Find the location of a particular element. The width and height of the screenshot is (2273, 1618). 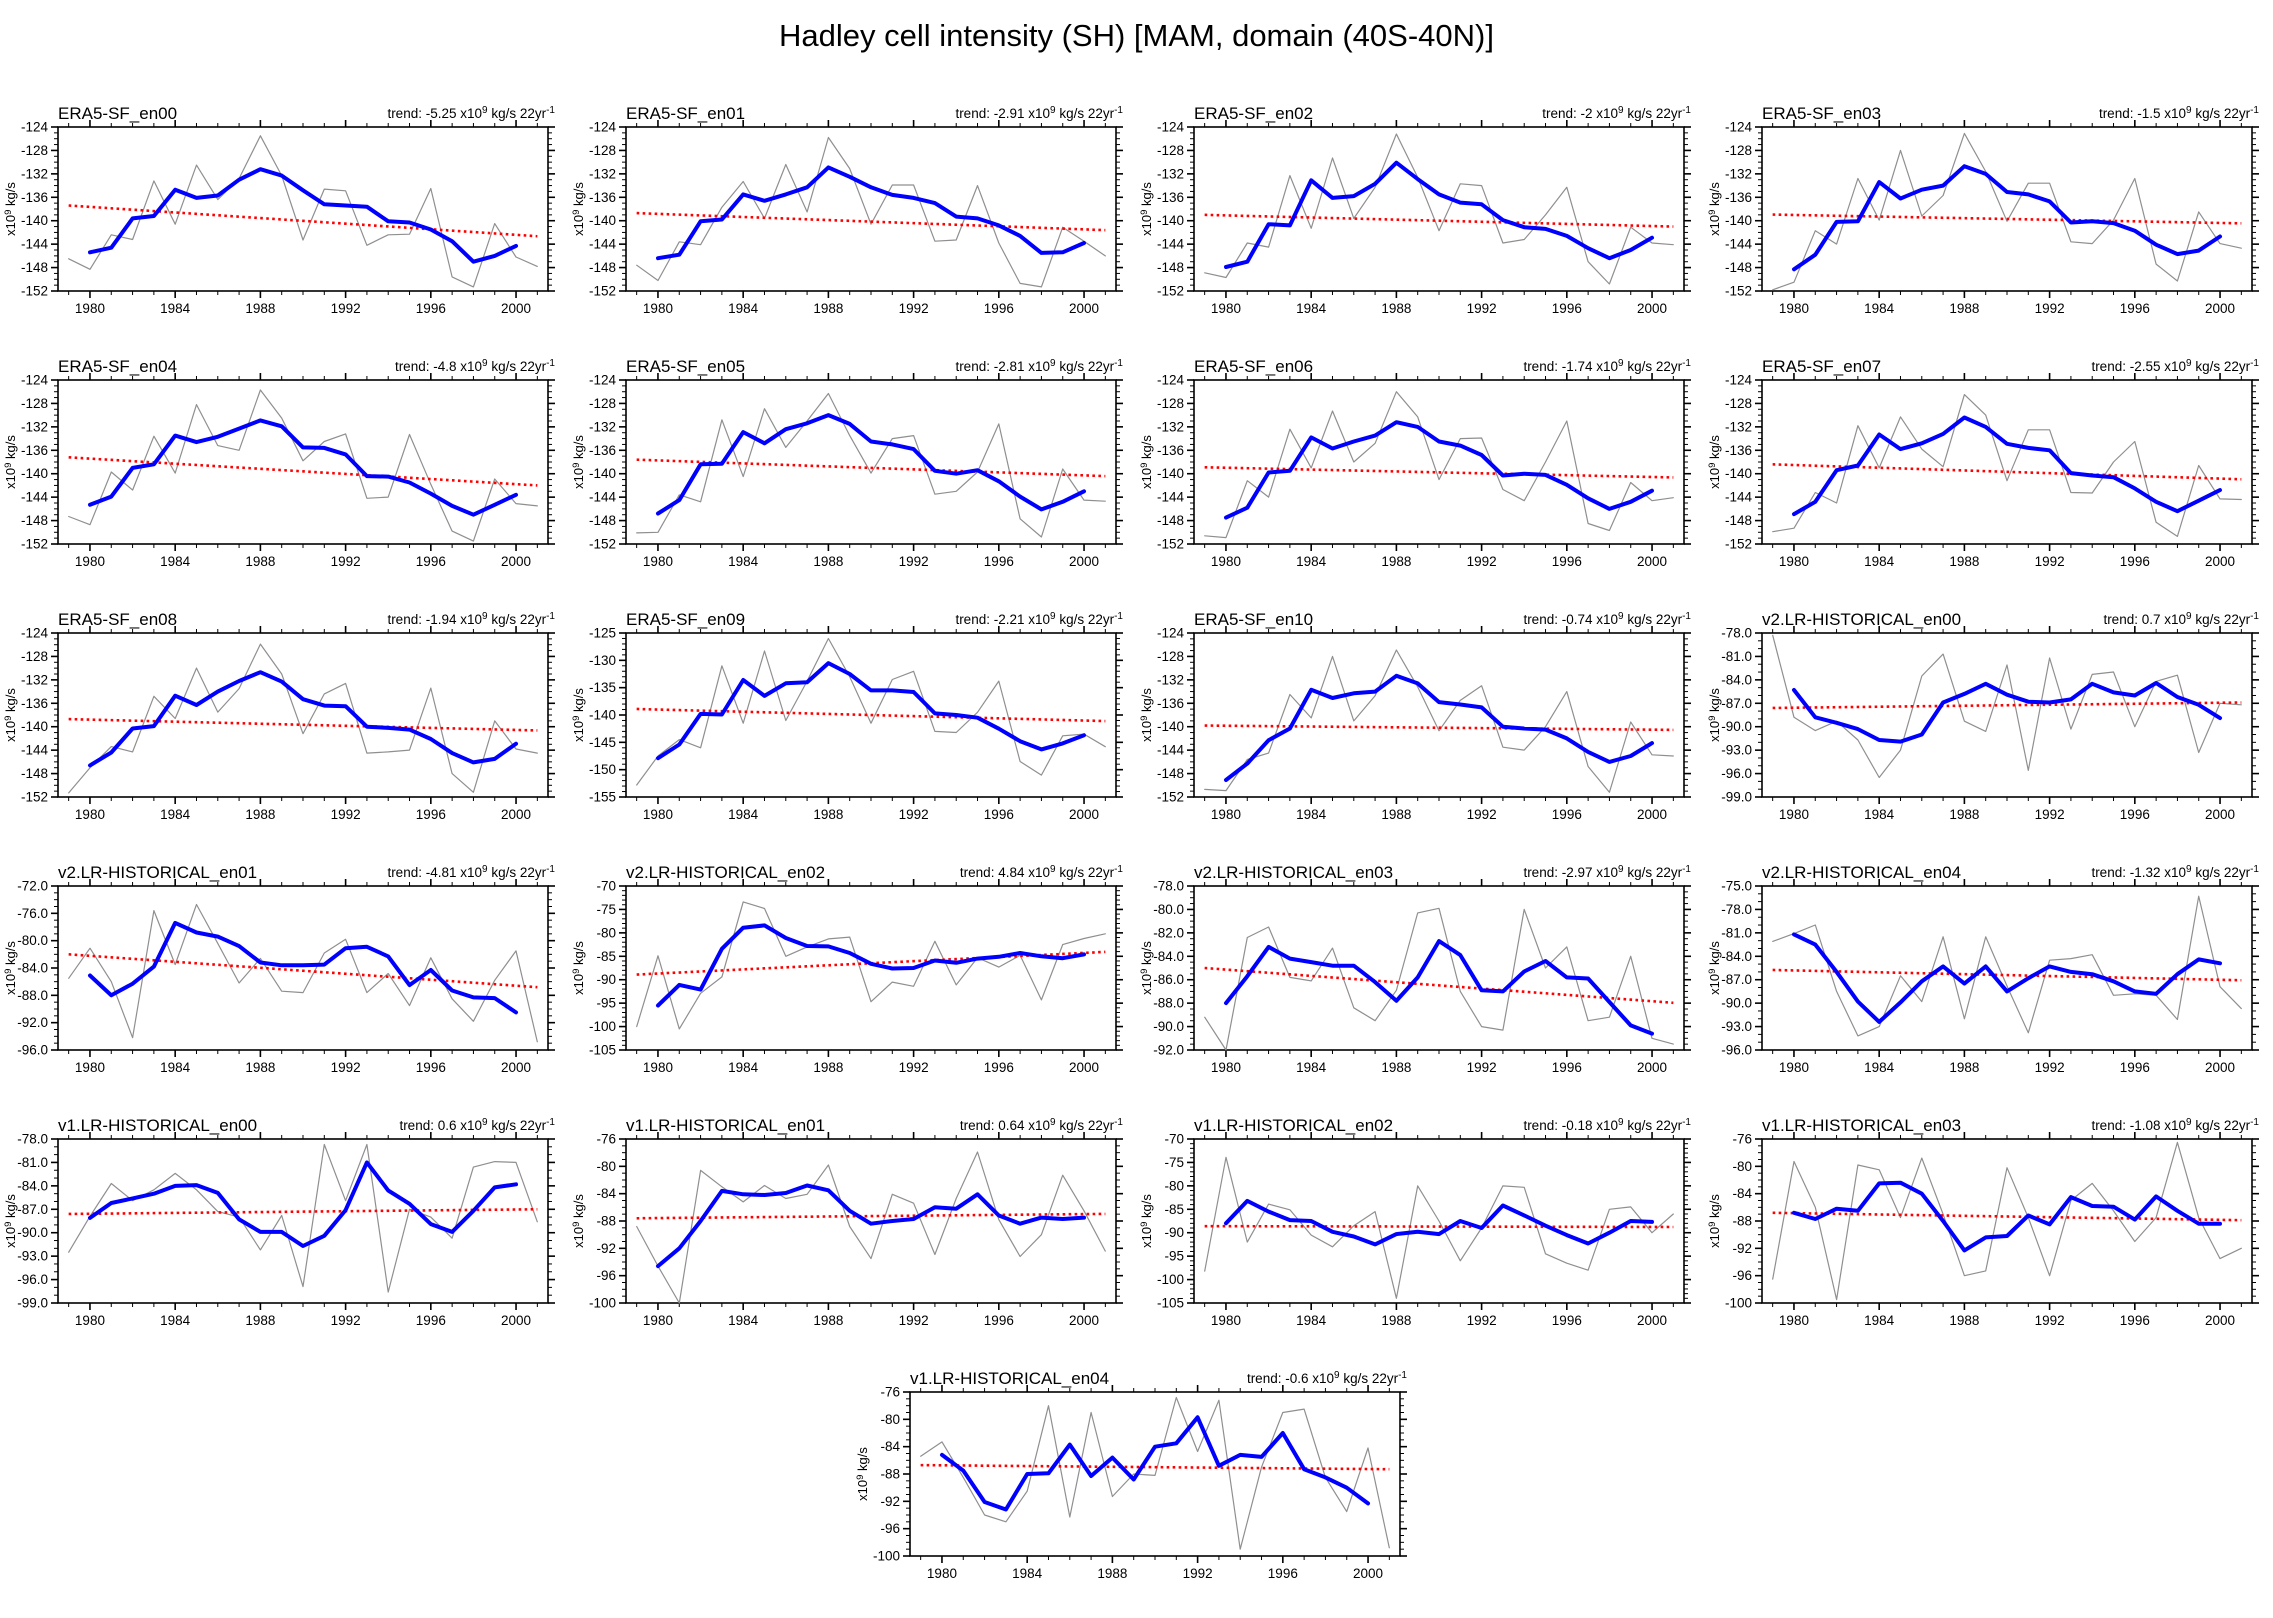

trend-annotation: trend: -2.97 x109 kg/s 22yr-1 is located at coordinates (1607, 872).